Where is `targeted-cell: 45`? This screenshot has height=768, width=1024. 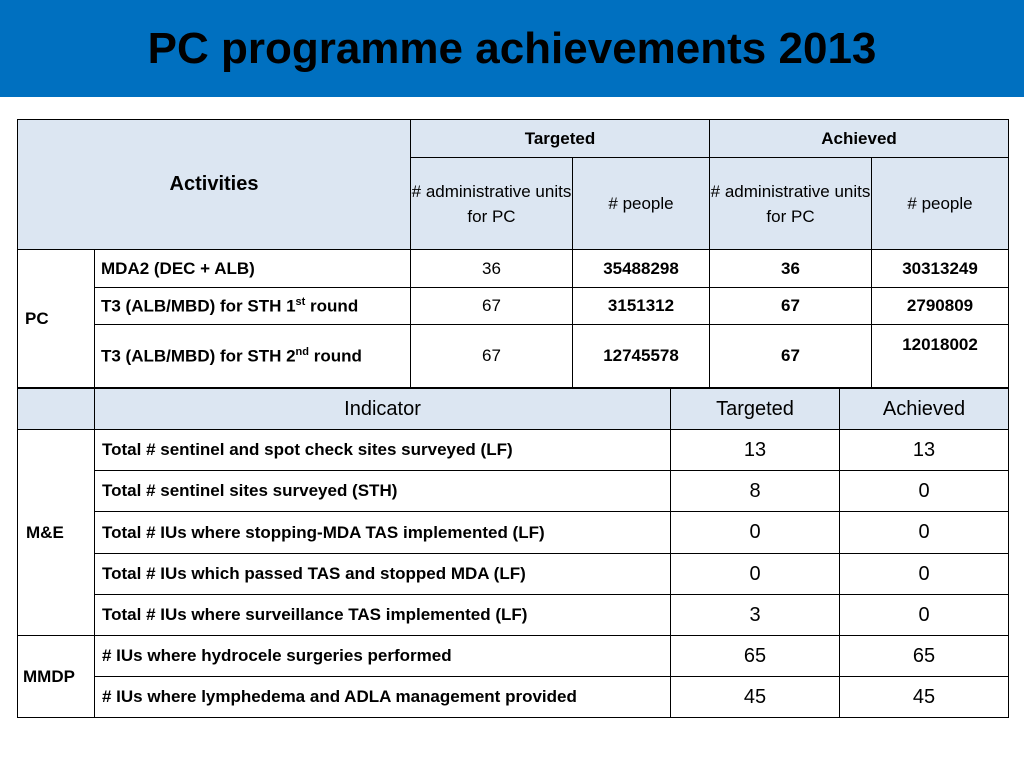 targeted-cell: 45 is located at coordinates (755, 697).